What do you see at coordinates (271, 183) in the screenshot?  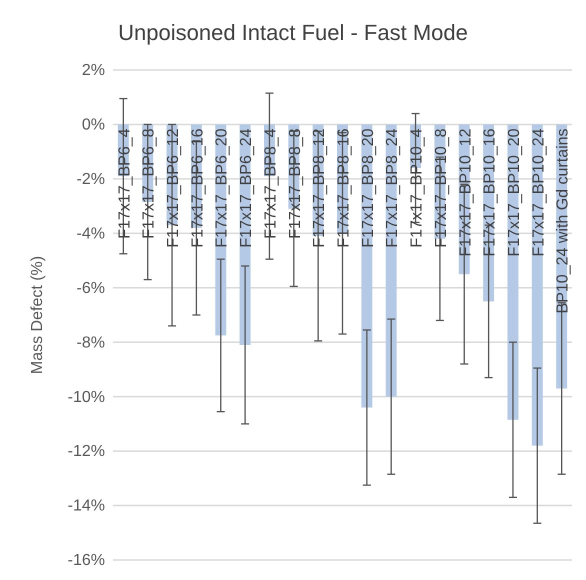 I see `x-tick-label: F17x17_BP8_4` at bounding box center [271, 183].